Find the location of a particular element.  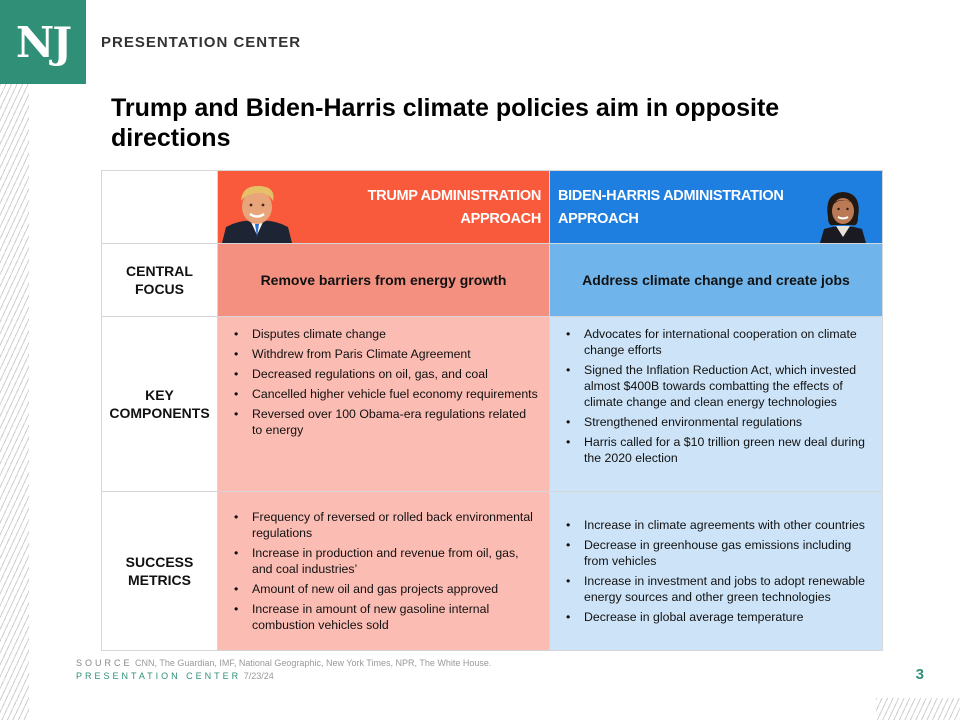

footer-line: PRESENTATION CENTER 7/23/24 is located at coordinates (175, 676).